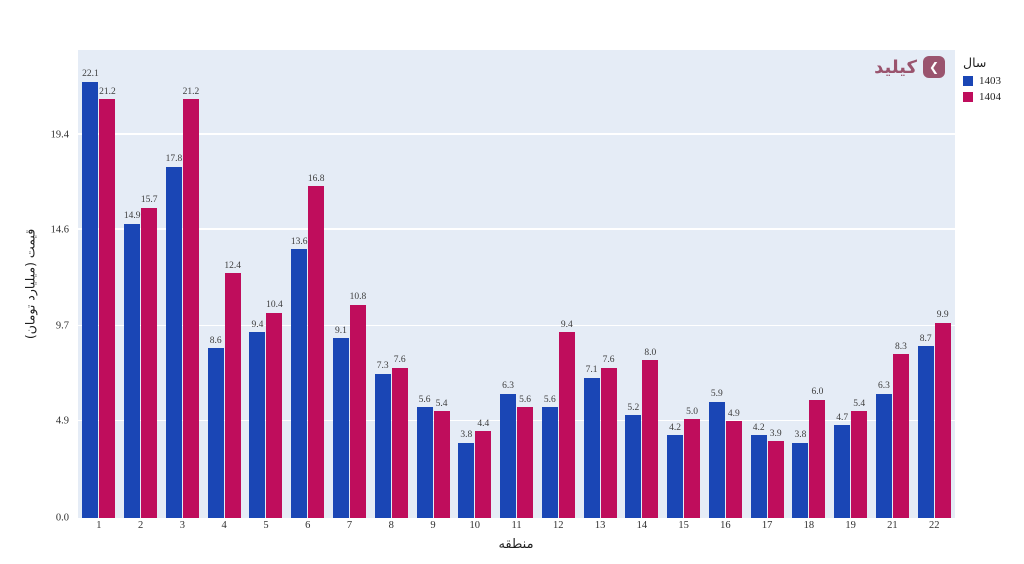  Describe the element at coordinates (990, 81) in the screenshot. I see `legend-item-label: 1403` at that location.